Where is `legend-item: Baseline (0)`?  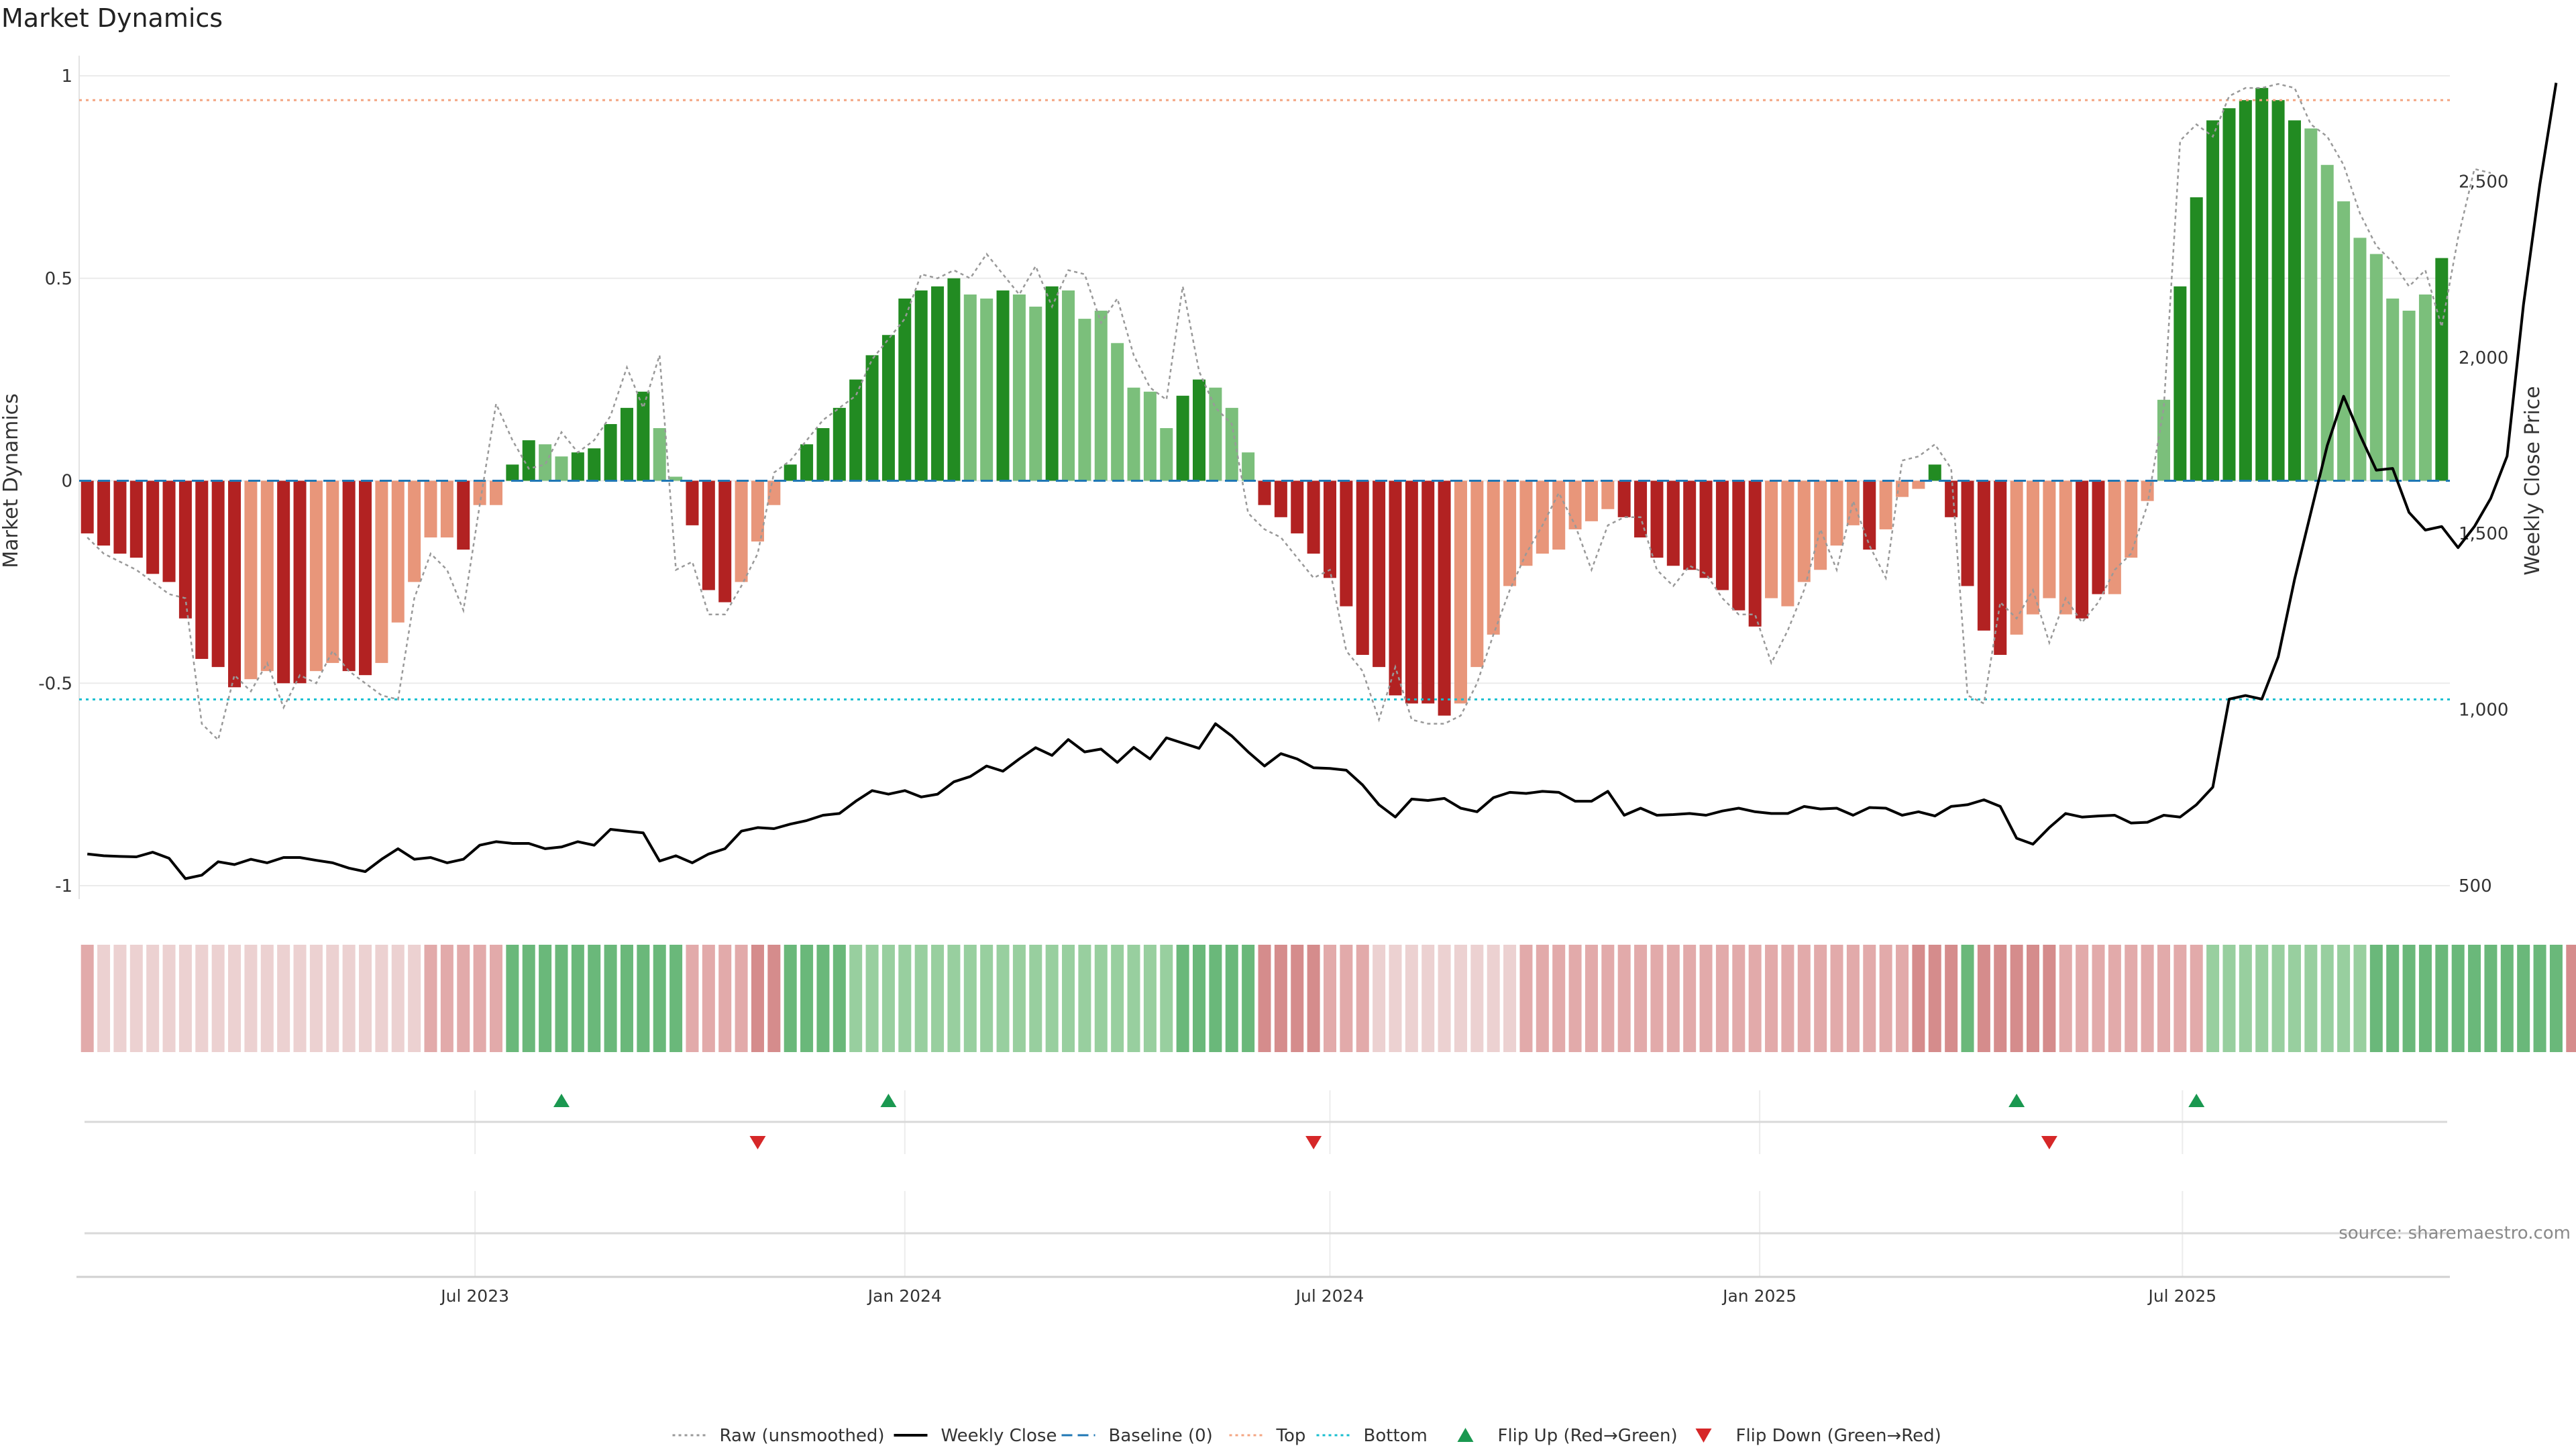
legend-item: Baseline (0) is located at coordinates (1137, 1436).